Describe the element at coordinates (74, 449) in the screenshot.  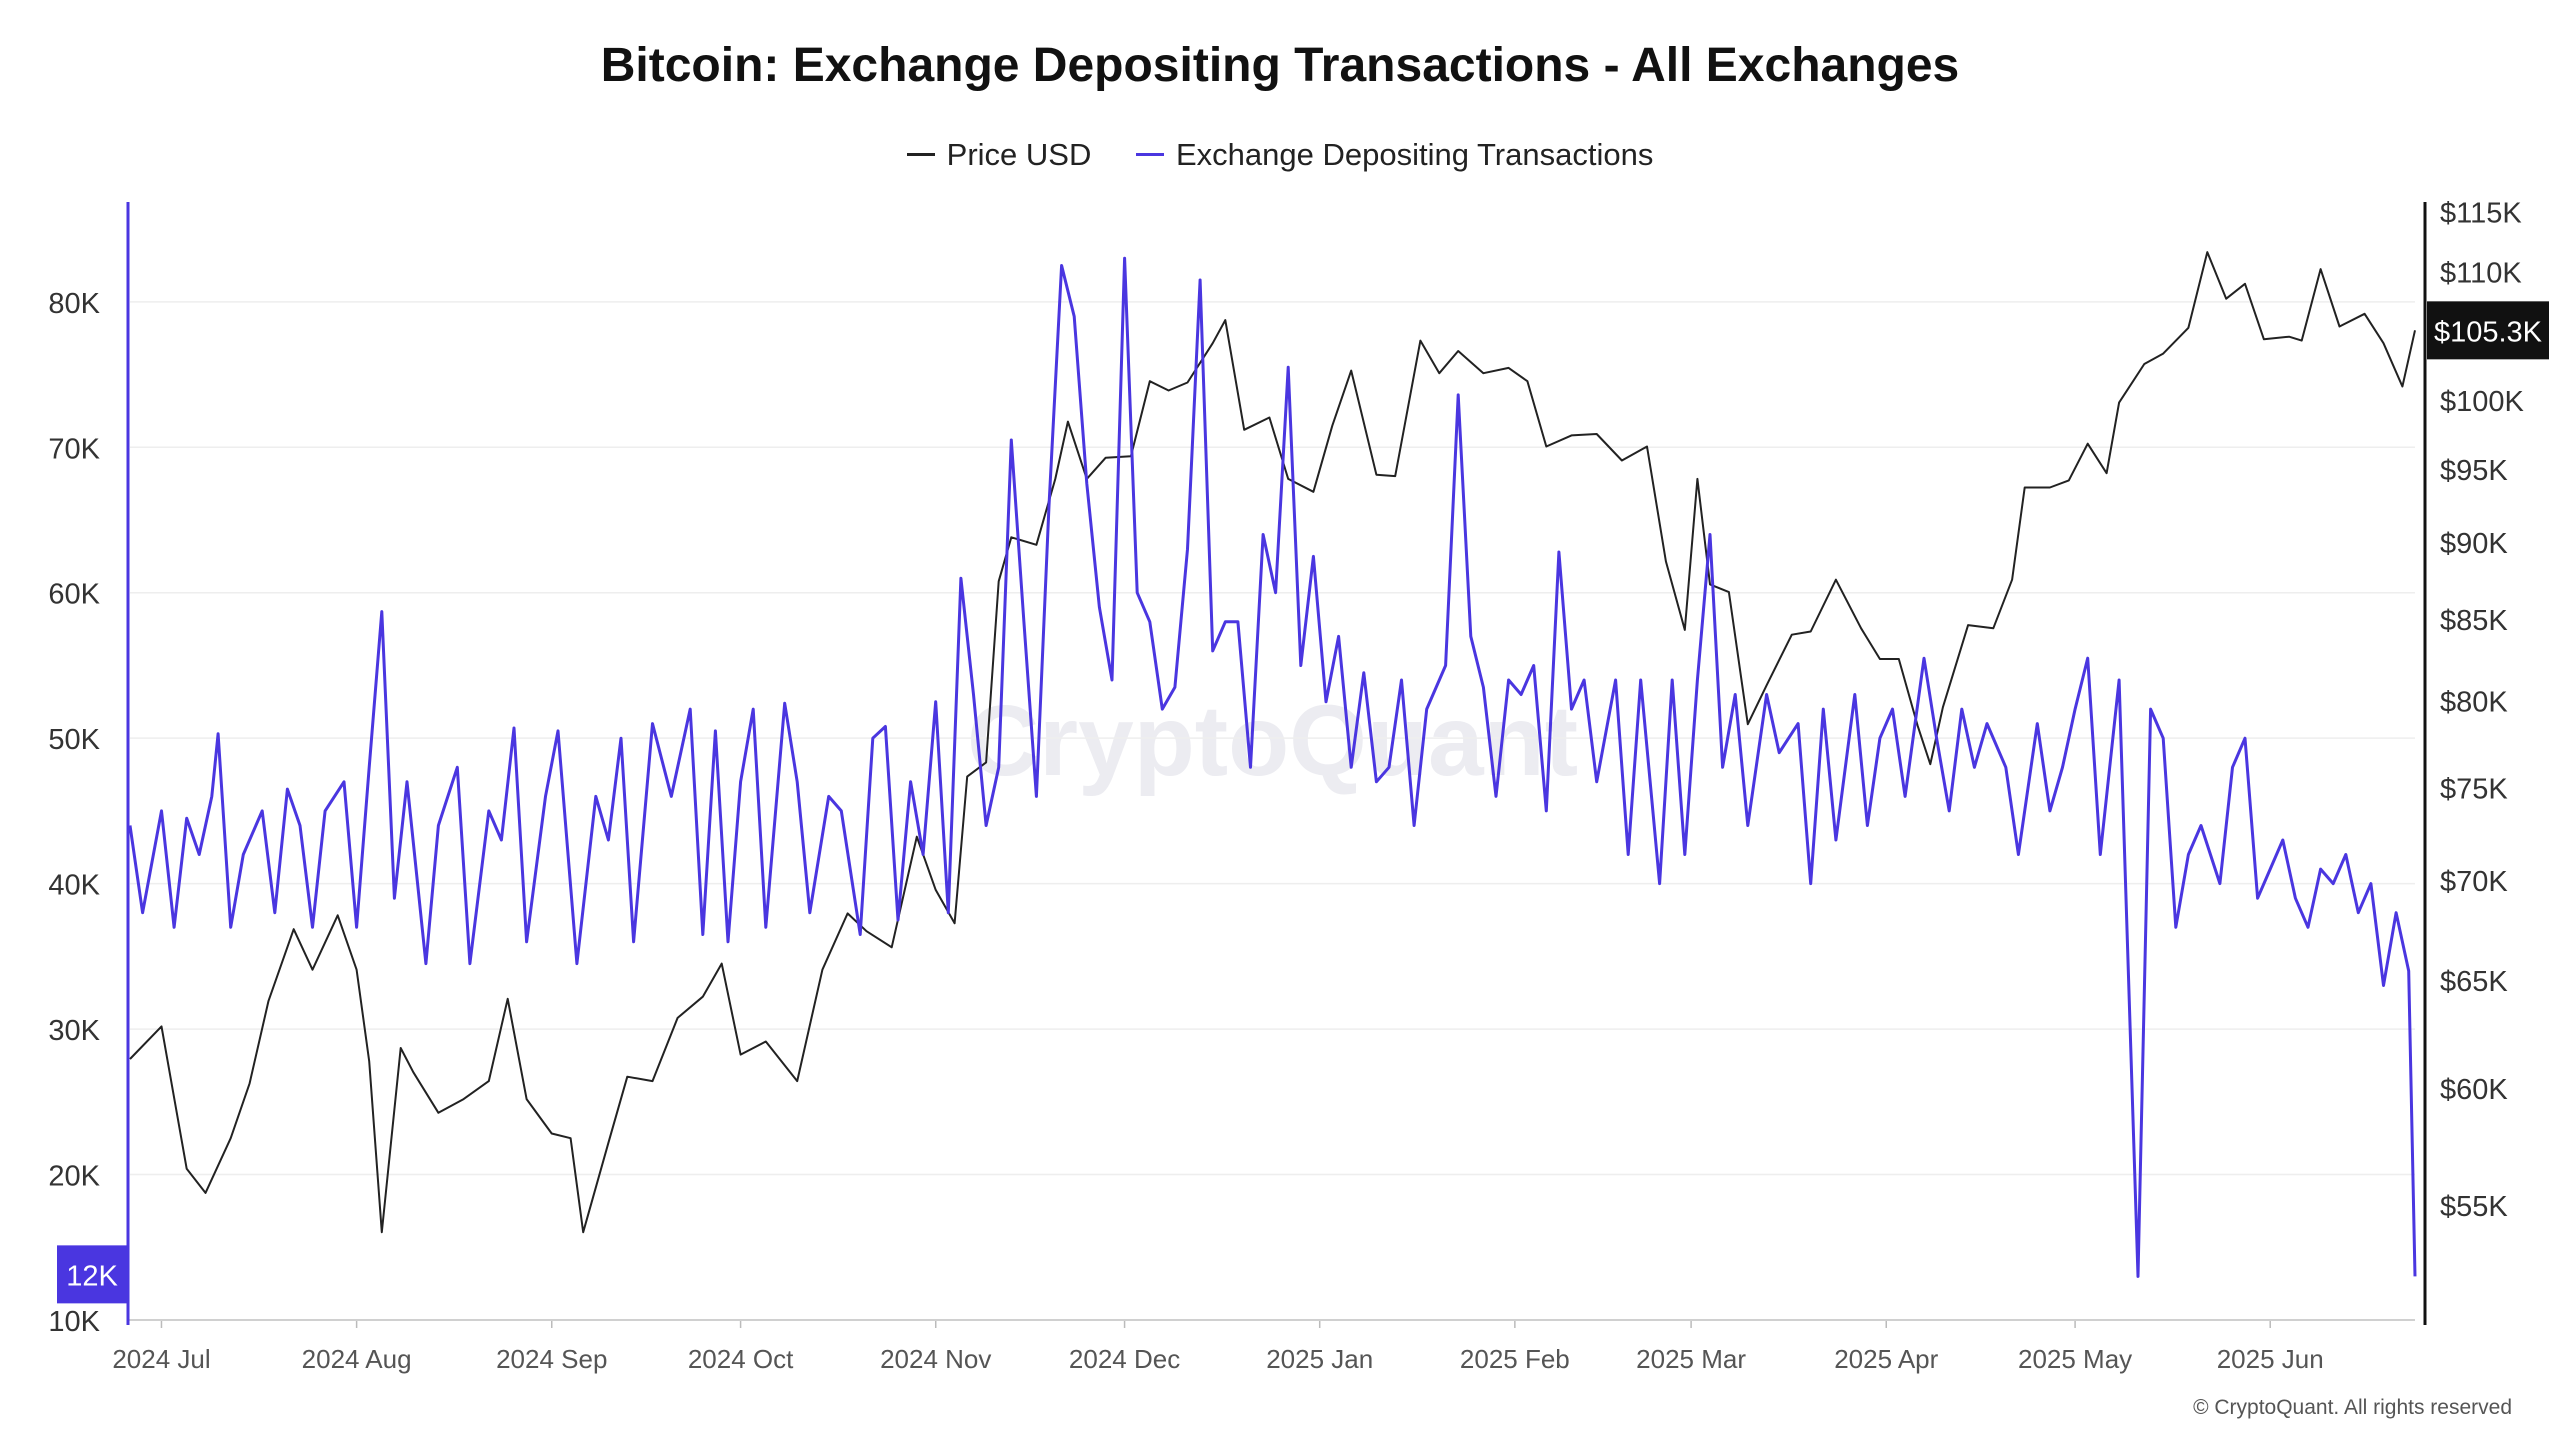
I see `left-tick-label: 70K` at that location.